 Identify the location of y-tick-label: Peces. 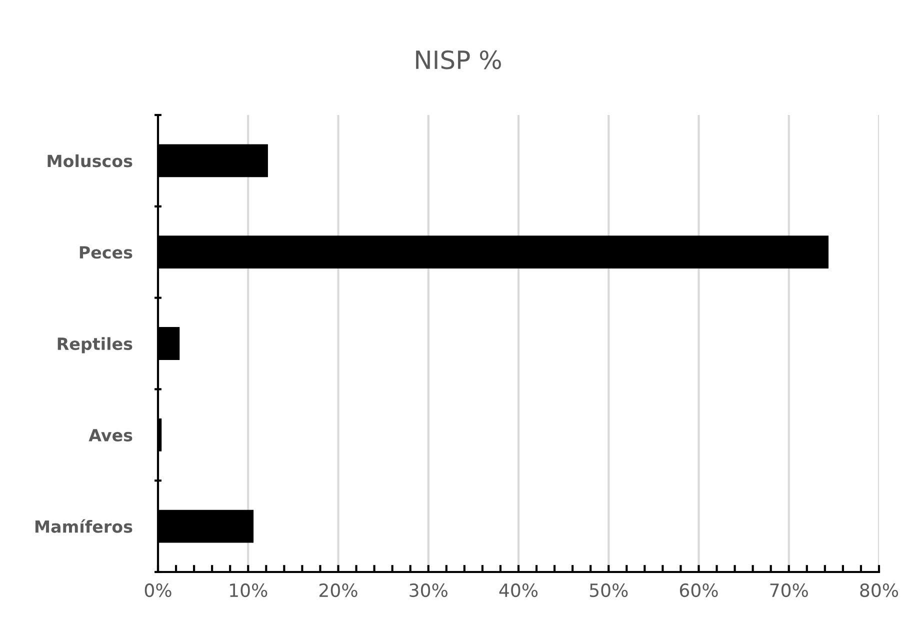
(106, 252).